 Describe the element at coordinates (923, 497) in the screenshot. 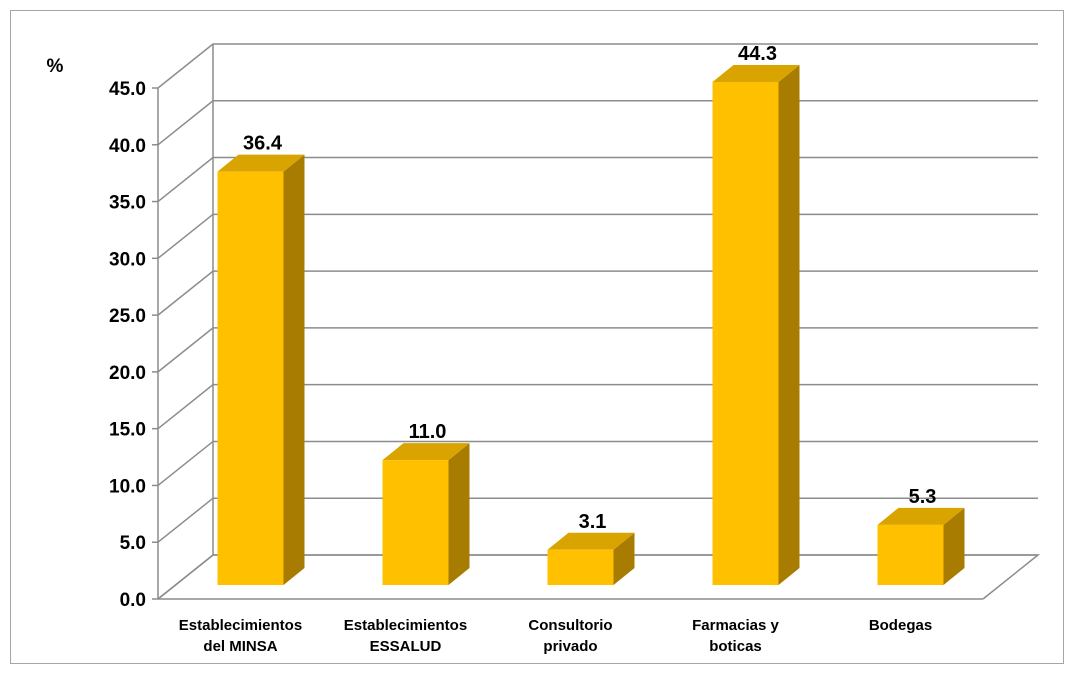

I see `data-label: 5.3` at that location.